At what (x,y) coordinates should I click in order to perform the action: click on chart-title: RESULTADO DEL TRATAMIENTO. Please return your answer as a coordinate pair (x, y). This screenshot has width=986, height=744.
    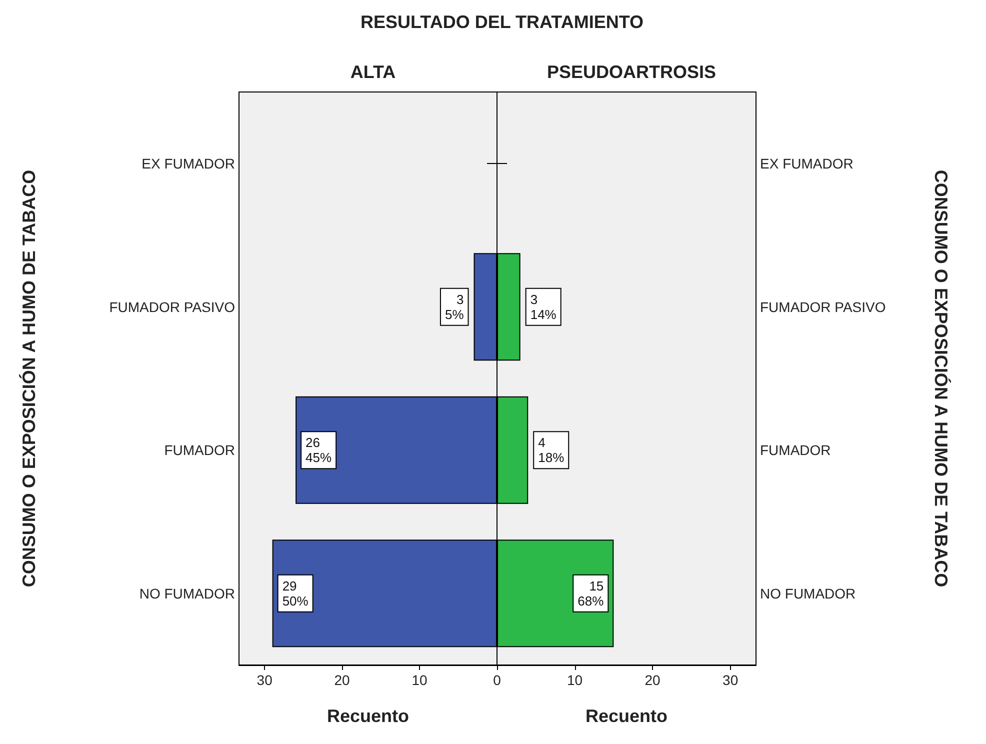
    Looking at the image, I should click on (502, 22).